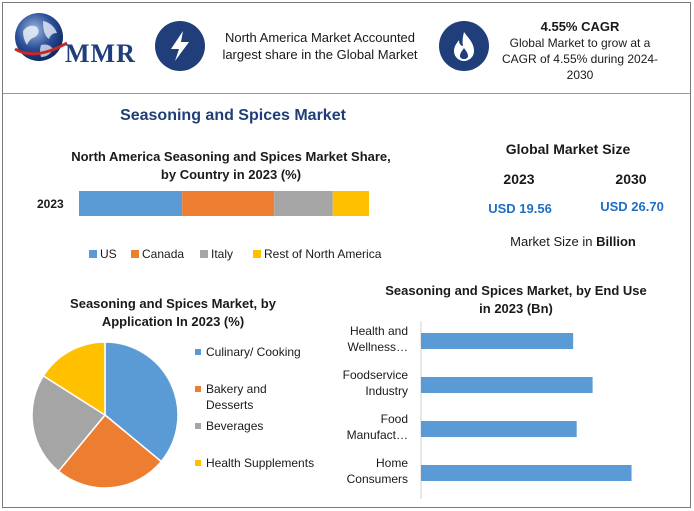  I want to click on market-size-year-2030: 2030, so click(631, 179).